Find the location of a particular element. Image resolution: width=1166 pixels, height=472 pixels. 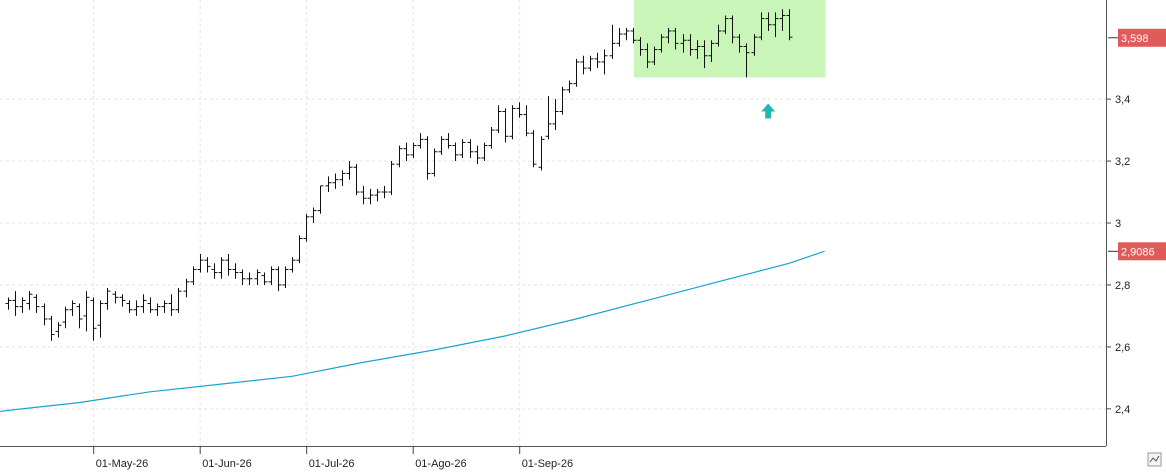

y-tick-label: 2,4 is located at coordinates (1122, 410).